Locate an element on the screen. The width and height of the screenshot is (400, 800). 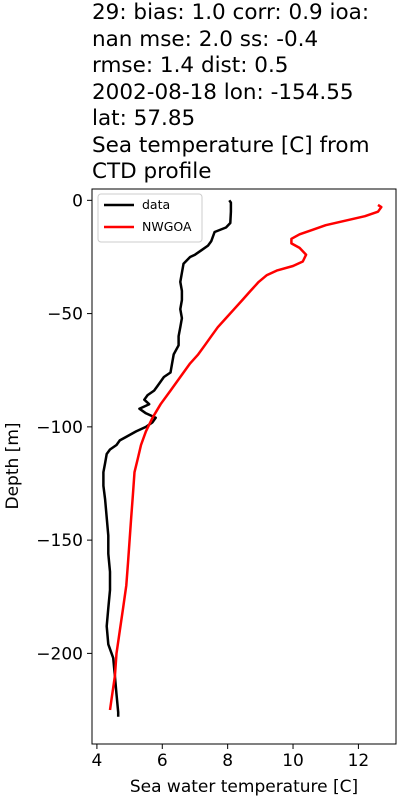
x-tick-label: 4 is located at coordinates (96, 761).